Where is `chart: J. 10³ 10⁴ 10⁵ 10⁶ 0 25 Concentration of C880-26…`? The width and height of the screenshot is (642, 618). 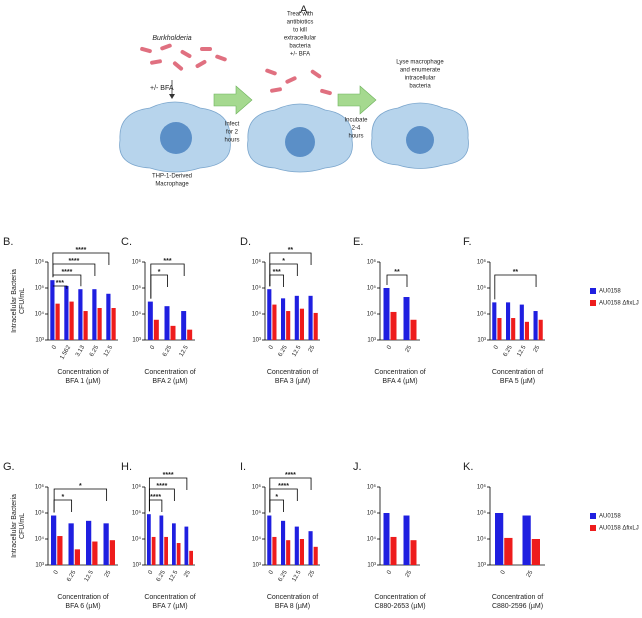
chart: J. 10³ 10⁴ 10⁵ 10⁶ 0 25 Concentration of C880-26… is located at coordinates (389, 535).